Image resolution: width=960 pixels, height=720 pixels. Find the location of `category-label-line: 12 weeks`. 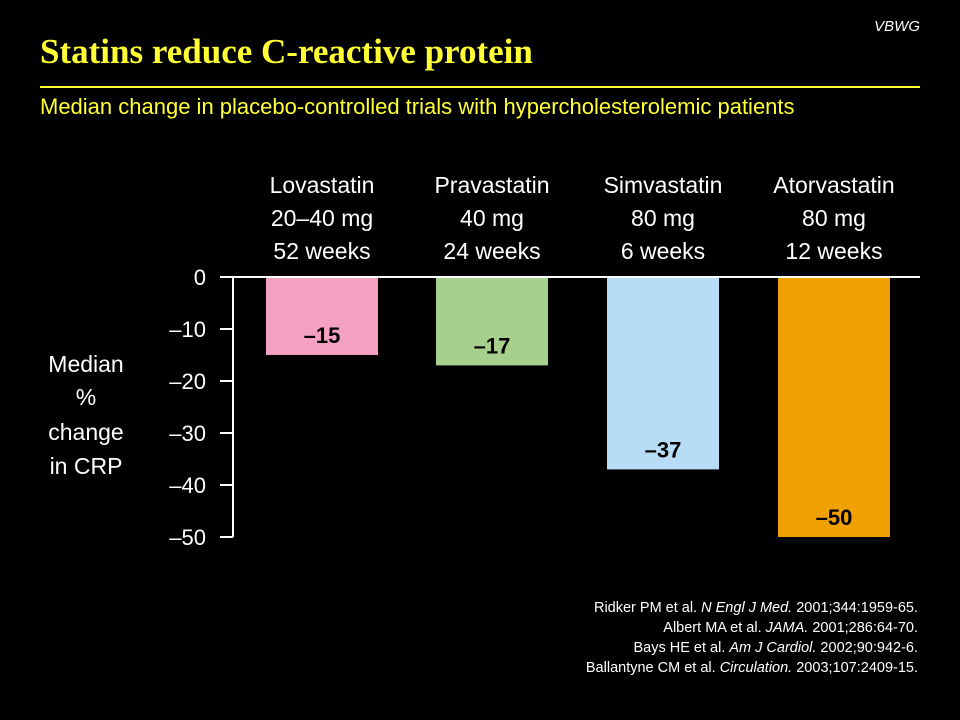

category-label-line: 12 weeks is located at coordinates (833, 251).